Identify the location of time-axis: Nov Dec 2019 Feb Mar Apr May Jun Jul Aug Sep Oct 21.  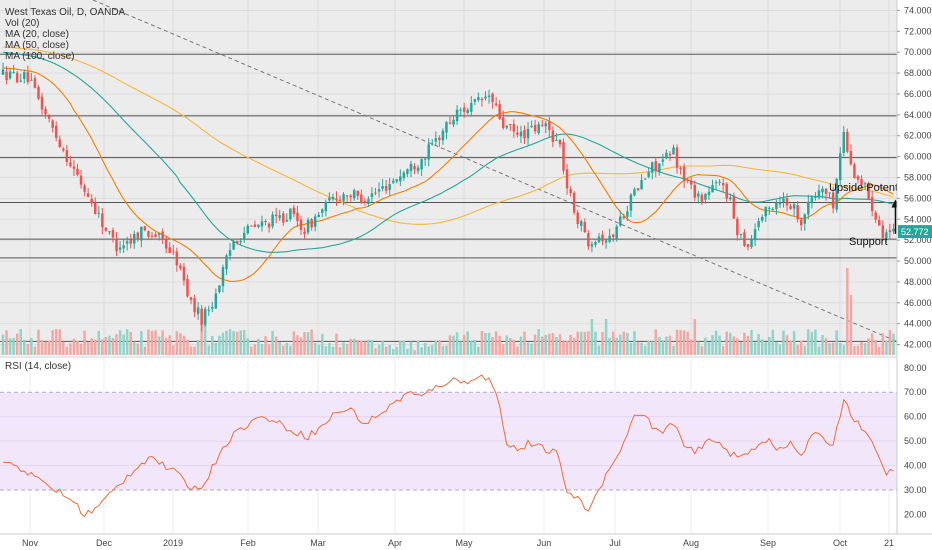
(466, 541).